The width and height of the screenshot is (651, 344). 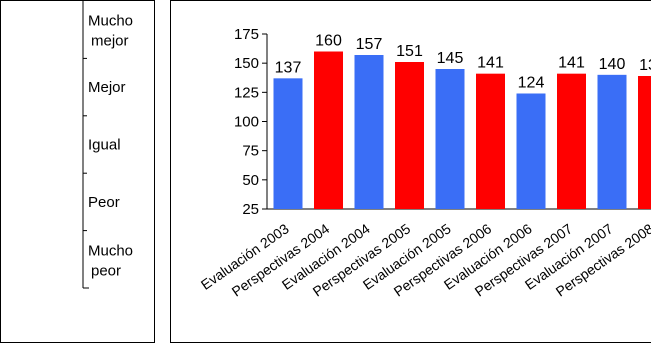 What do you see at coordinates (450, 58) in the screenshot?
I see `data-label: 145` at bounding box center [450, 58].